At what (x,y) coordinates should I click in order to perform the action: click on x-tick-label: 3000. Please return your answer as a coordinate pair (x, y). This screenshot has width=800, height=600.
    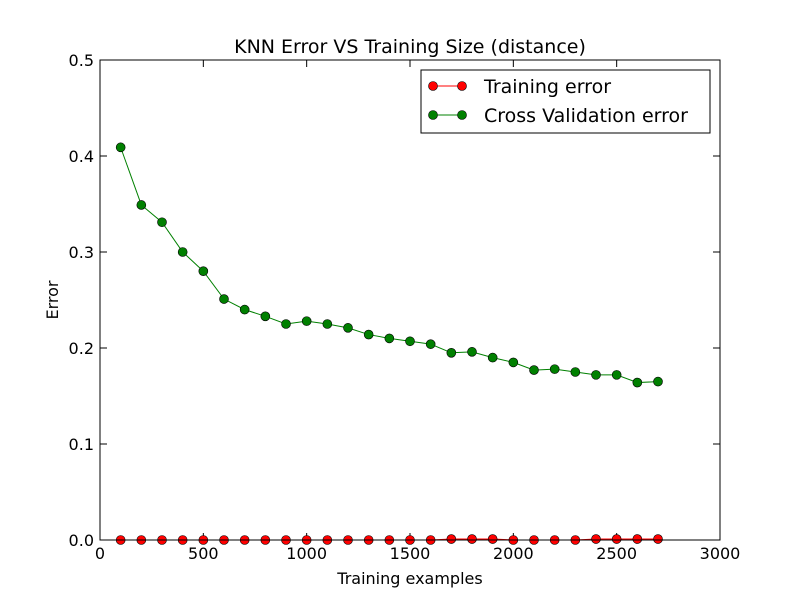
    Looking at the image, I should click on (720, 553).